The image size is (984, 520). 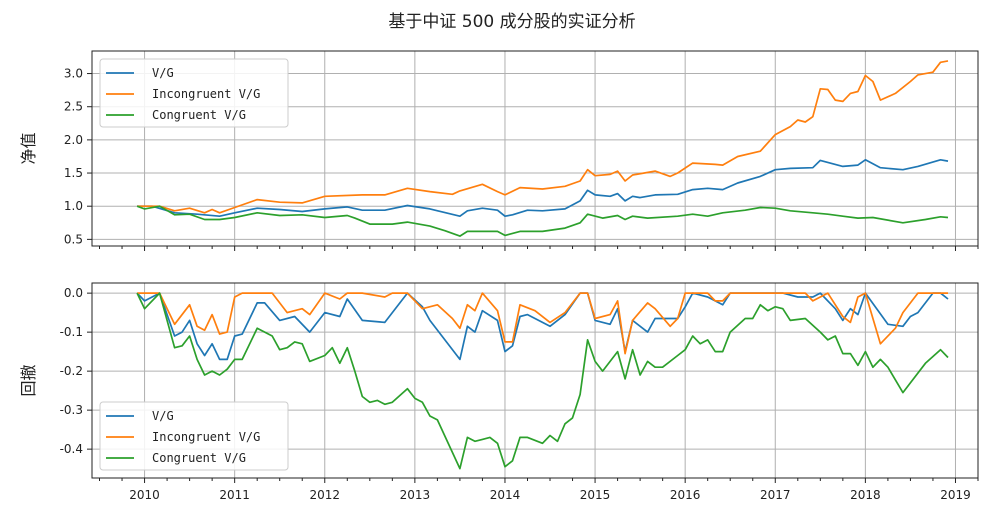 What do you see at coordinates (71, 371) in the screenshot?
I see `y-tick-label: -0.2` at bounding box center [71, 371].